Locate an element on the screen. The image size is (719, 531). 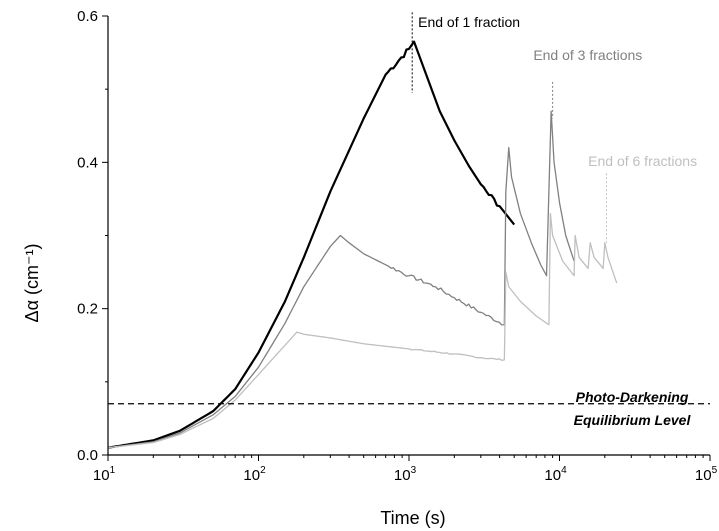
equilibrium-label-line1: Photo-Darkening is located at coordinates (632, 397).